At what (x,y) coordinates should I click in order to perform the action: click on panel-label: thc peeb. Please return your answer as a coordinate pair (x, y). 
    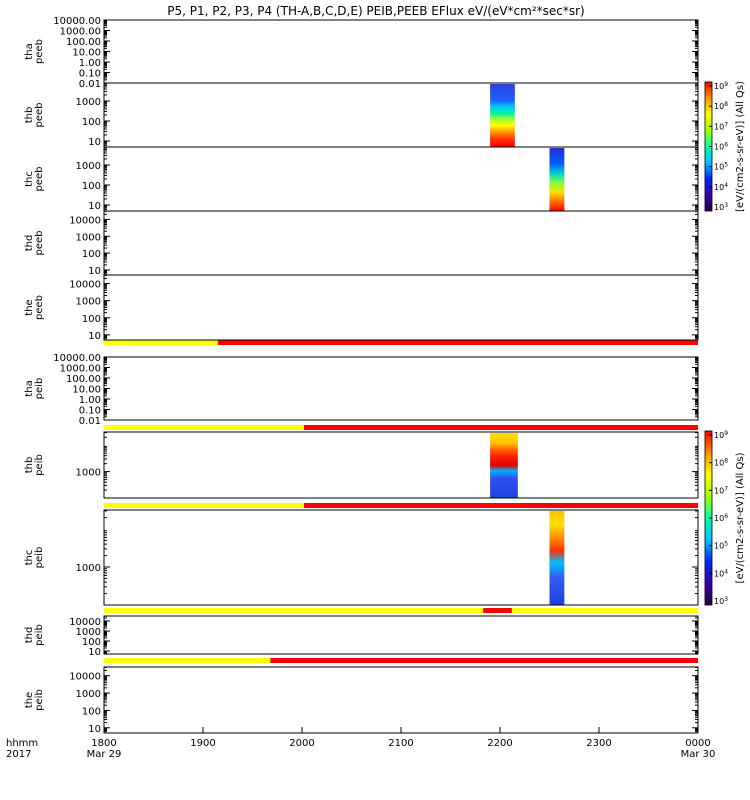
    Looking at the image, I should click on (34, 179).